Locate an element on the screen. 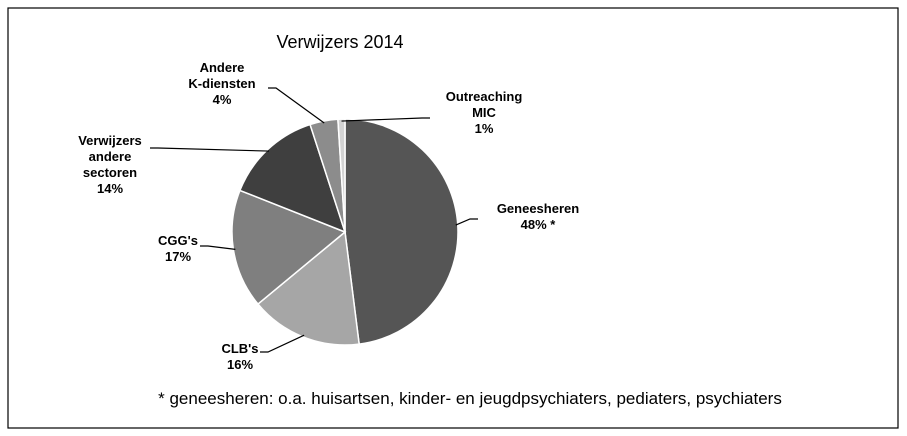 Image resolution: width=907 pixels, height=436 pixels. slice-category: Andere K-diensten is located at coordinates (221, 75).